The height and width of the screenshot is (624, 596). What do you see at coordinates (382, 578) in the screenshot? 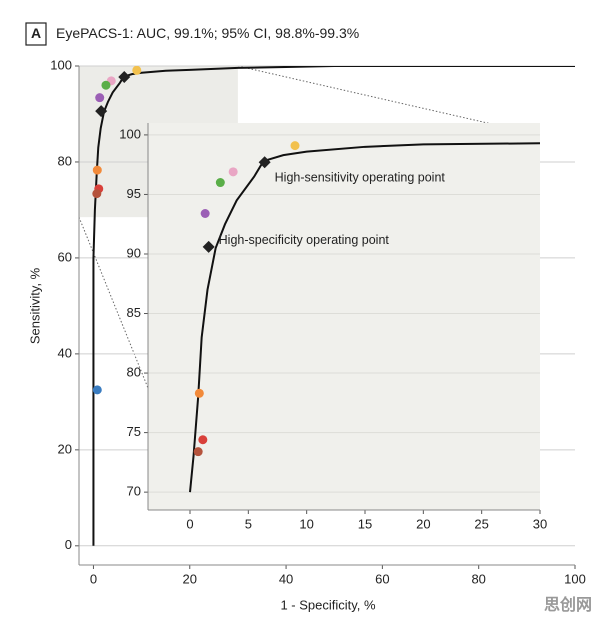
I see `x-tick-label: 60` at bounding box center [382, 578].